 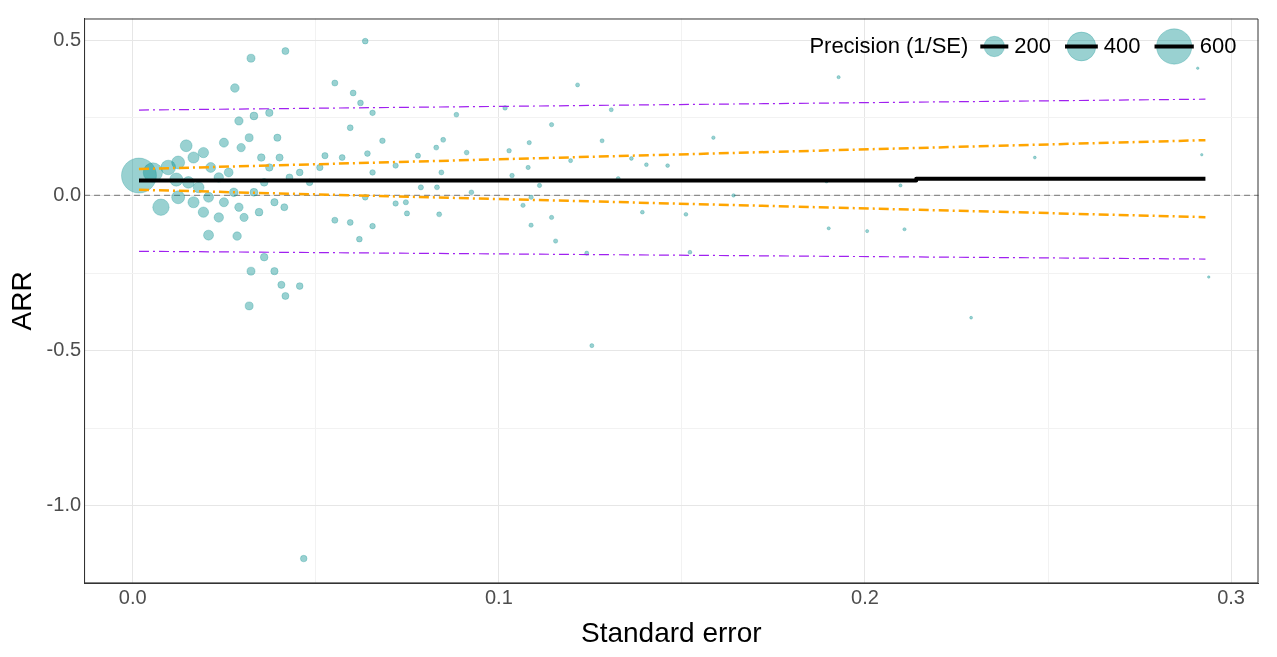 What do you see at coordinates (1033, 45) in the screenshot?
I see `legend-label: 200` at bounding box center [1033, 45].